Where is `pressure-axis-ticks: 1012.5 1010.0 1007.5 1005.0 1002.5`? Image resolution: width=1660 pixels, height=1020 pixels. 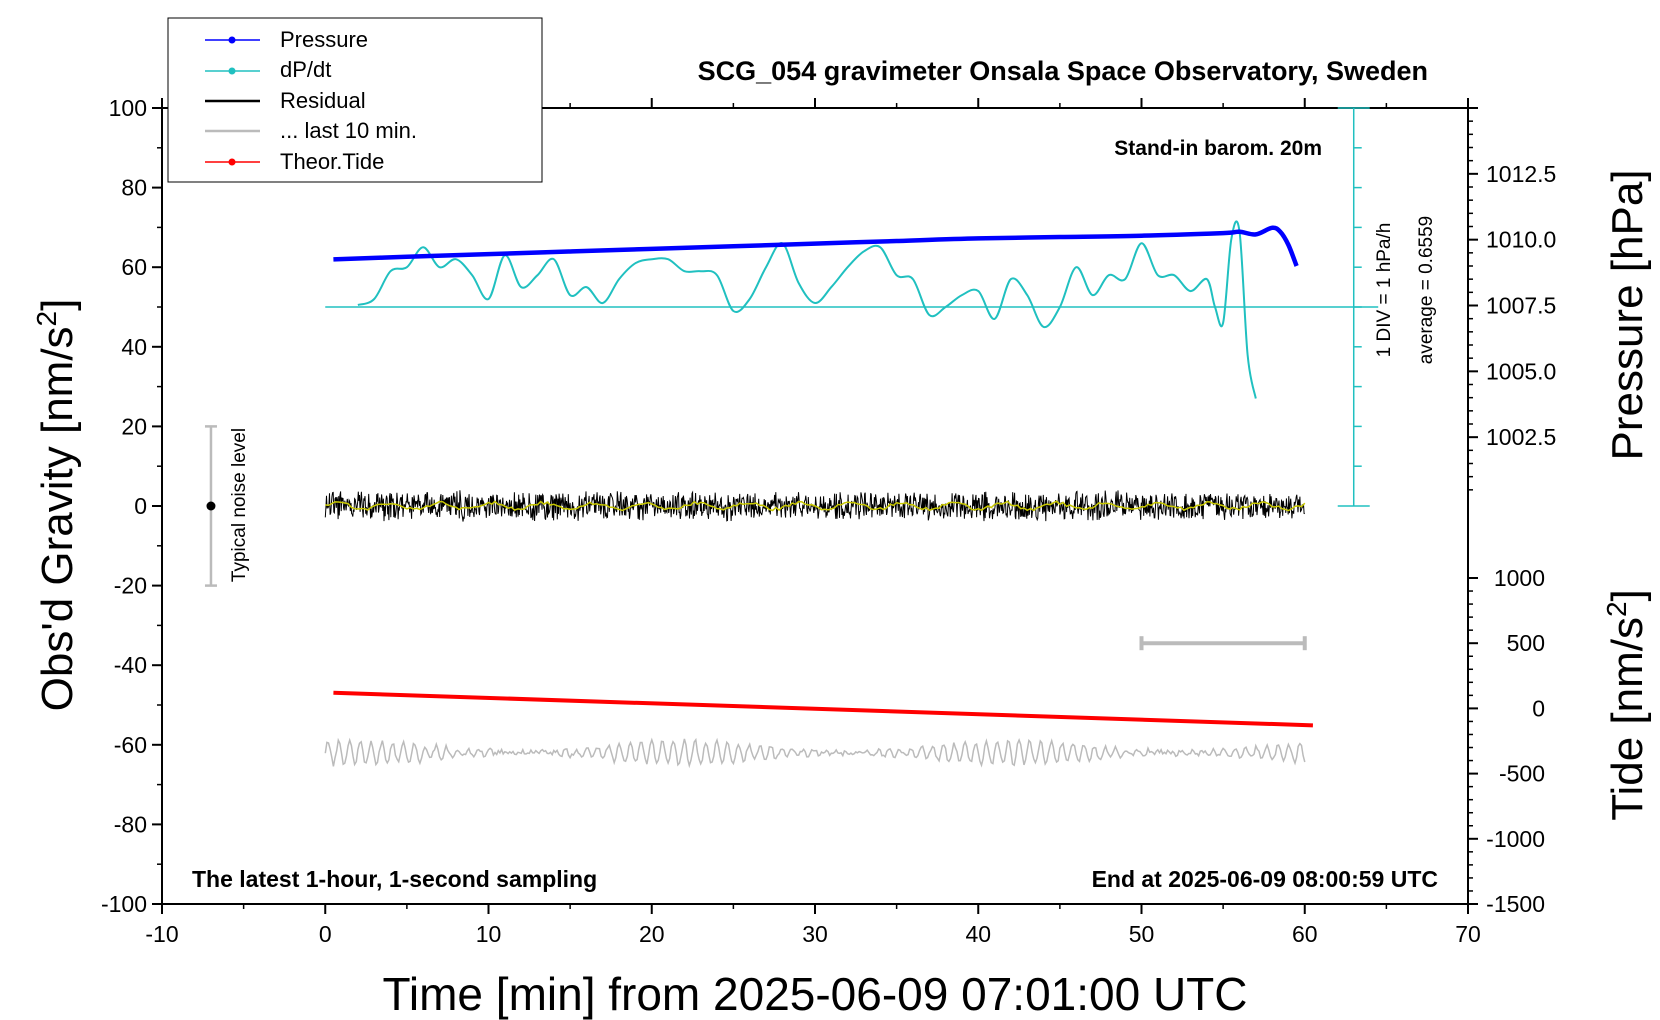 pressure-axis-ticks: 1012.5 1010.0 1007.5 1005.0 1002.5 is located at coordinates (1512, 299).